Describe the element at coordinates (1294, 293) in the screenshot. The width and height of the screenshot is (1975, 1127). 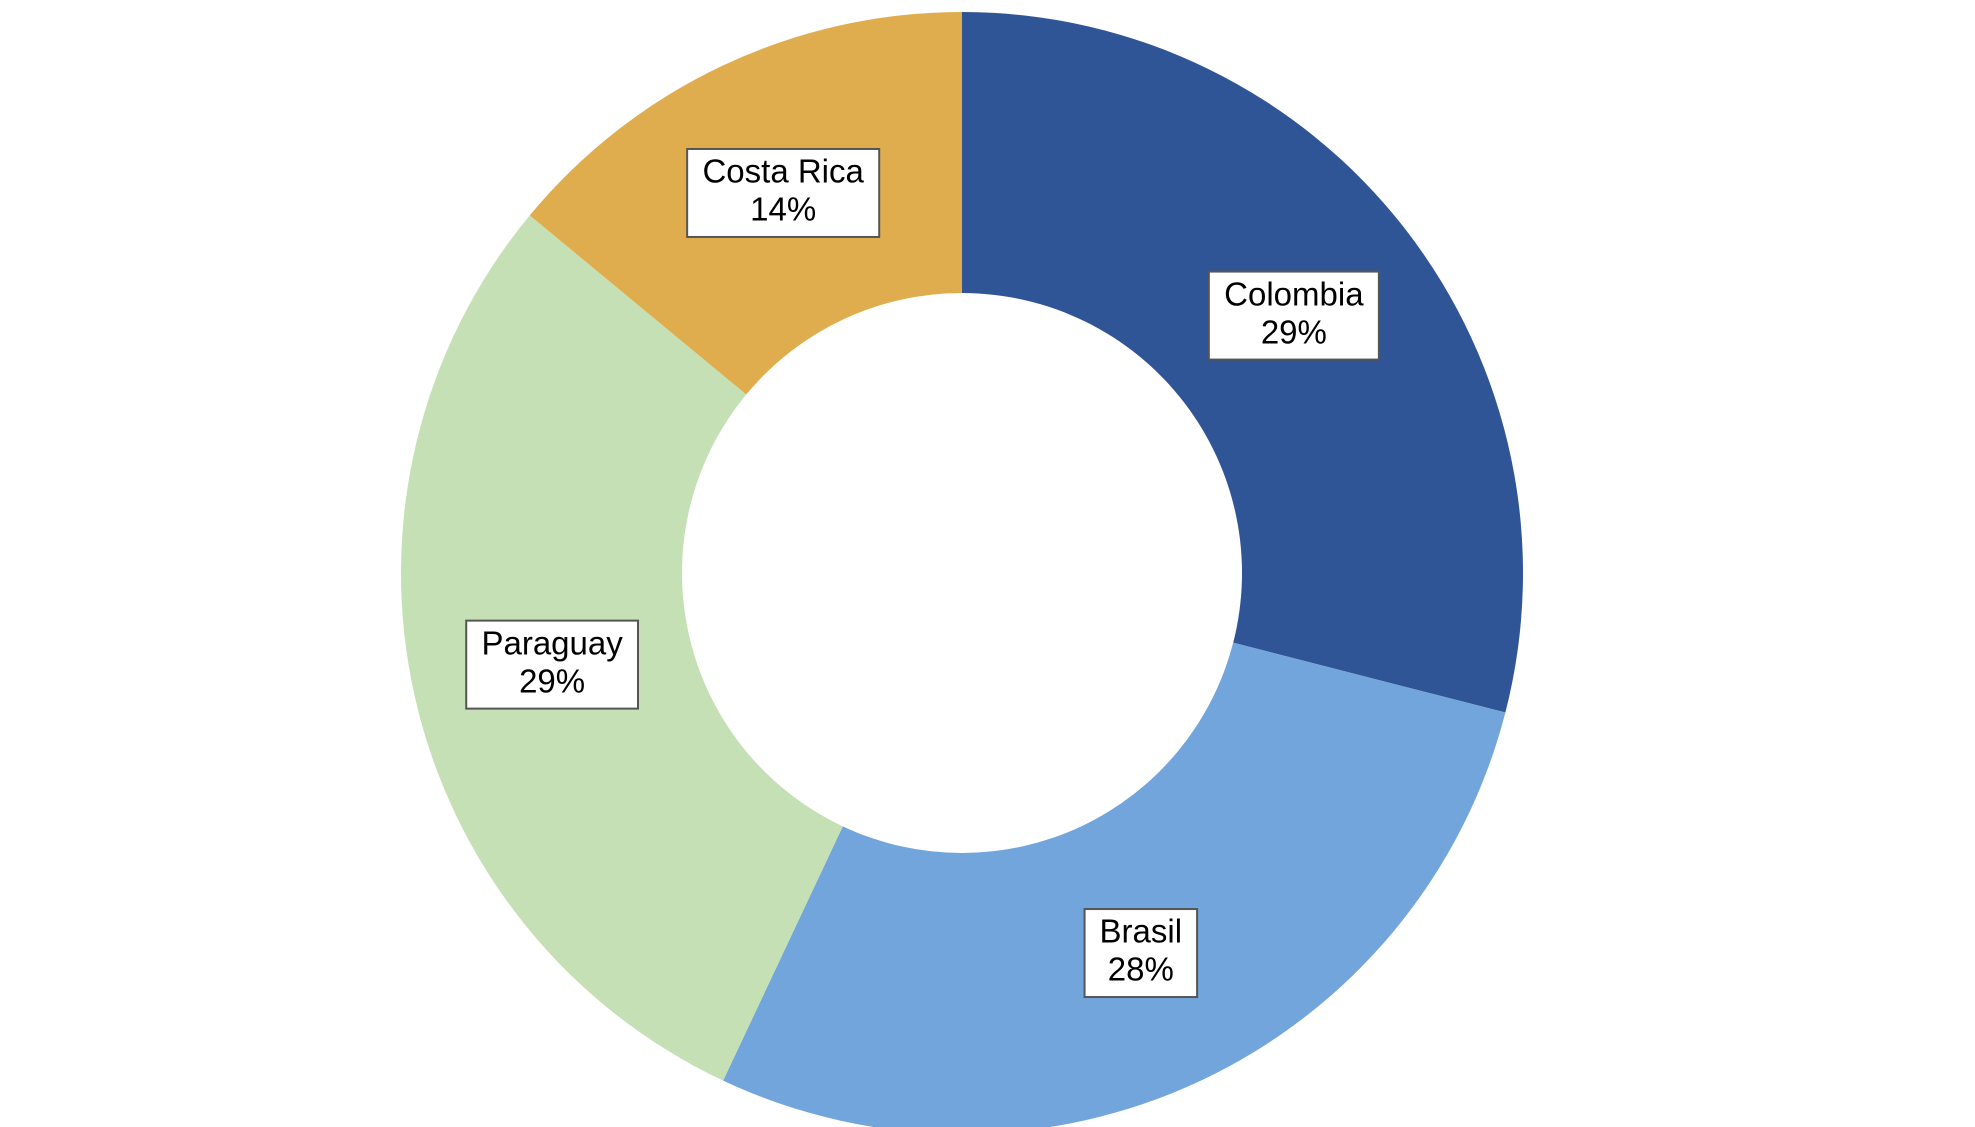
I see `label-name: Colombia` at that location.